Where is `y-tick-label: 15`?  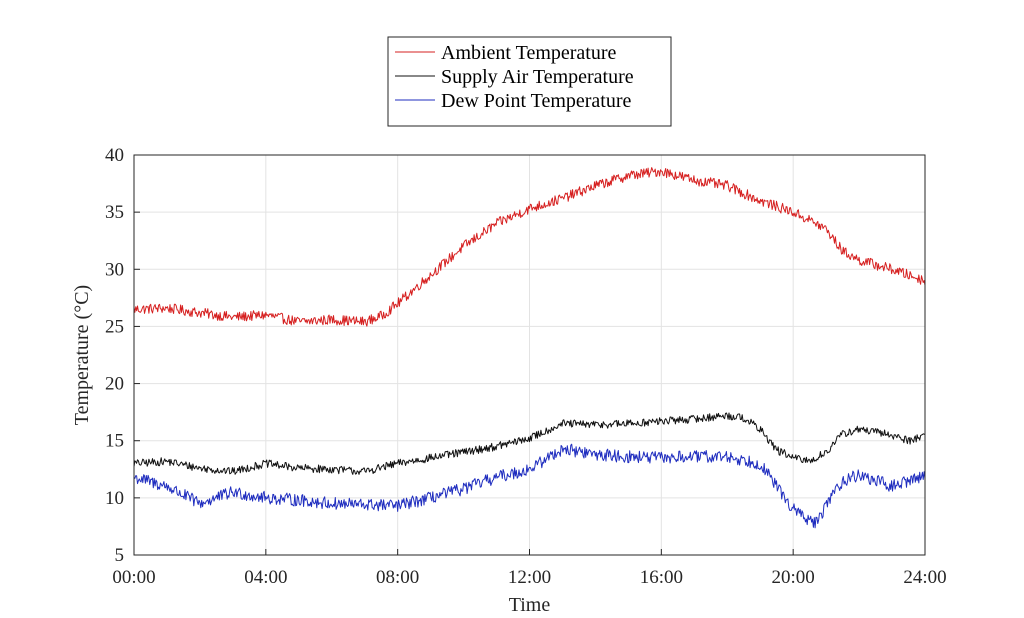 y-tick-label: 15 is located at coordinates (114, 441).